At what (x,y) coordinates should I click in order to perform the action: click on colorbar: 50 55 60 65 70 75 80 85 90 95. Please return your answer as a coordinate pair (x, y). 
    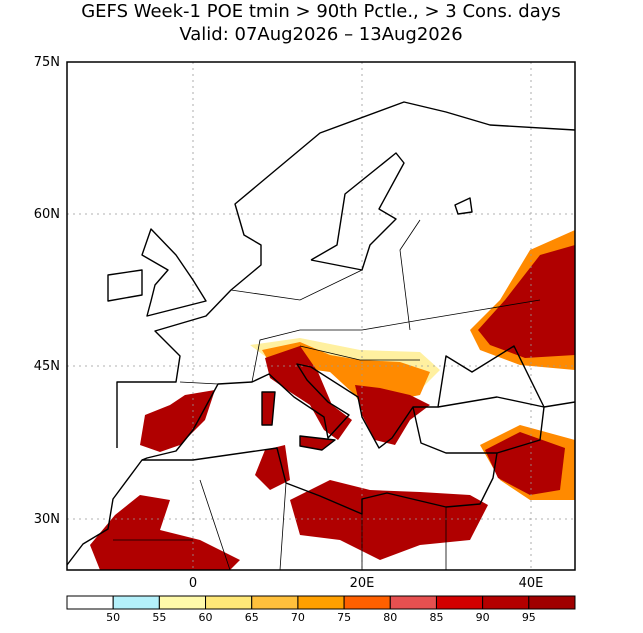
    Looking at the image, I should click on (321, 609).